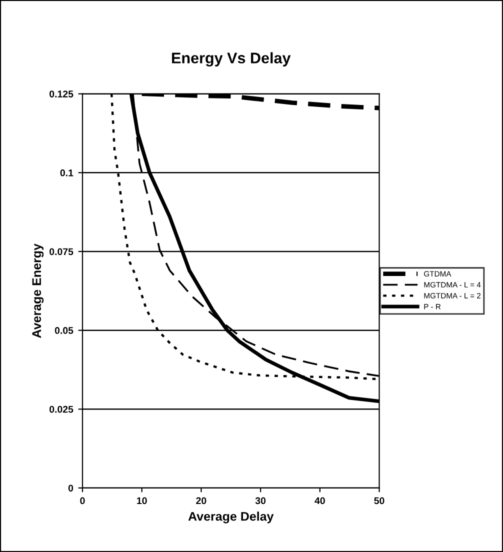 The width and height of the screenshot is (503, 552). Describe the element at coordinates (231, 59) in the screenshot. I see `chart-title: Energy Vs Delay` at that location.